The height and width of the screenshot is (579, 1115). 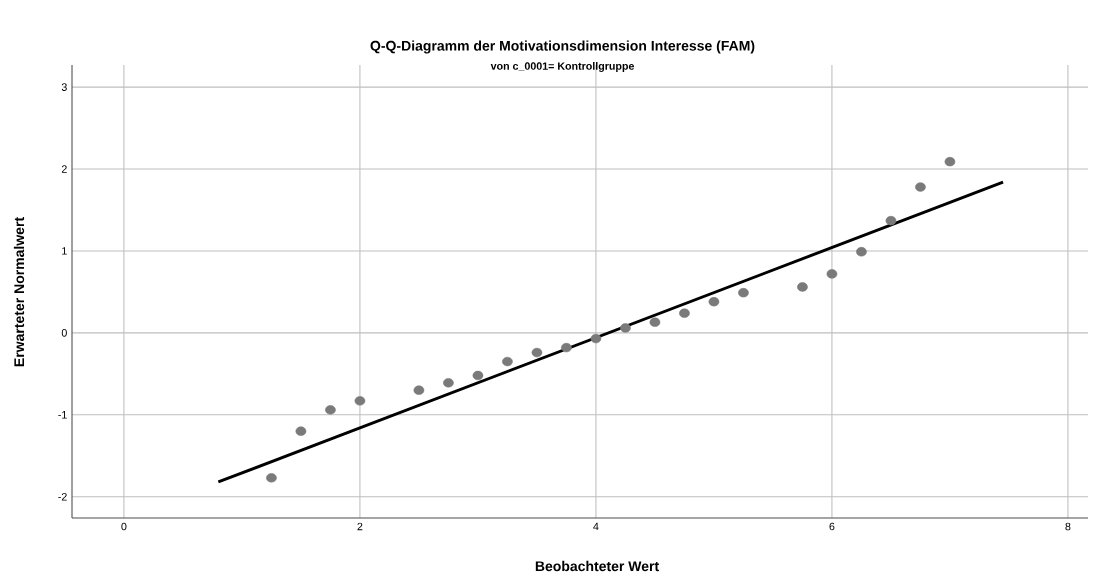 What do you see at coordinates (832, 526) in the screenshot?
I see `x-tick-label: 6` at bounding box center [832, 526].